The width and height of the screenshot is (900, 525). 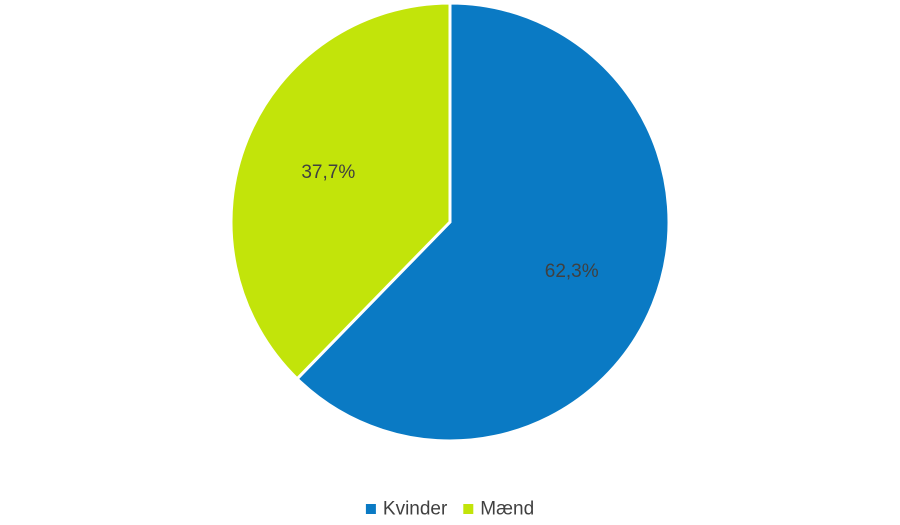 What do you see at coordinates (328, 172) in the screenshot?
I see `data-label-maend: 37,7%` at bounding box center [328, 172].